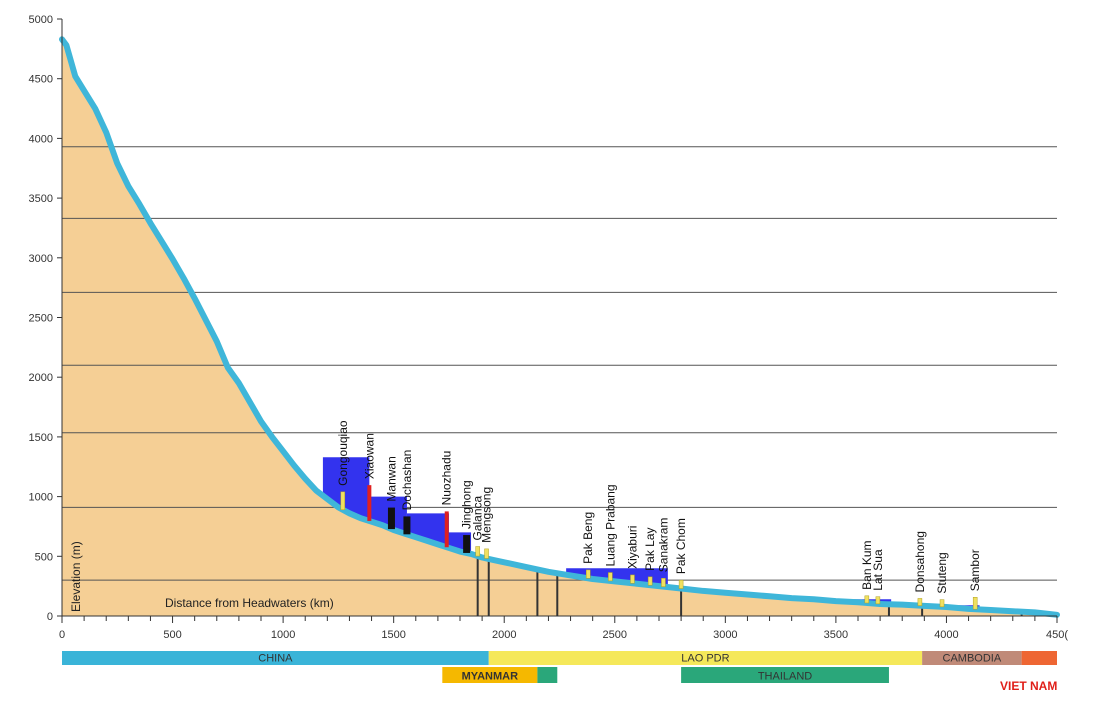 This screenshot has width=1111, height=707. Describe the element at coordinates (447, 478) in the screenshot. I see `dam-label-4: Nuozhadu` at that location.